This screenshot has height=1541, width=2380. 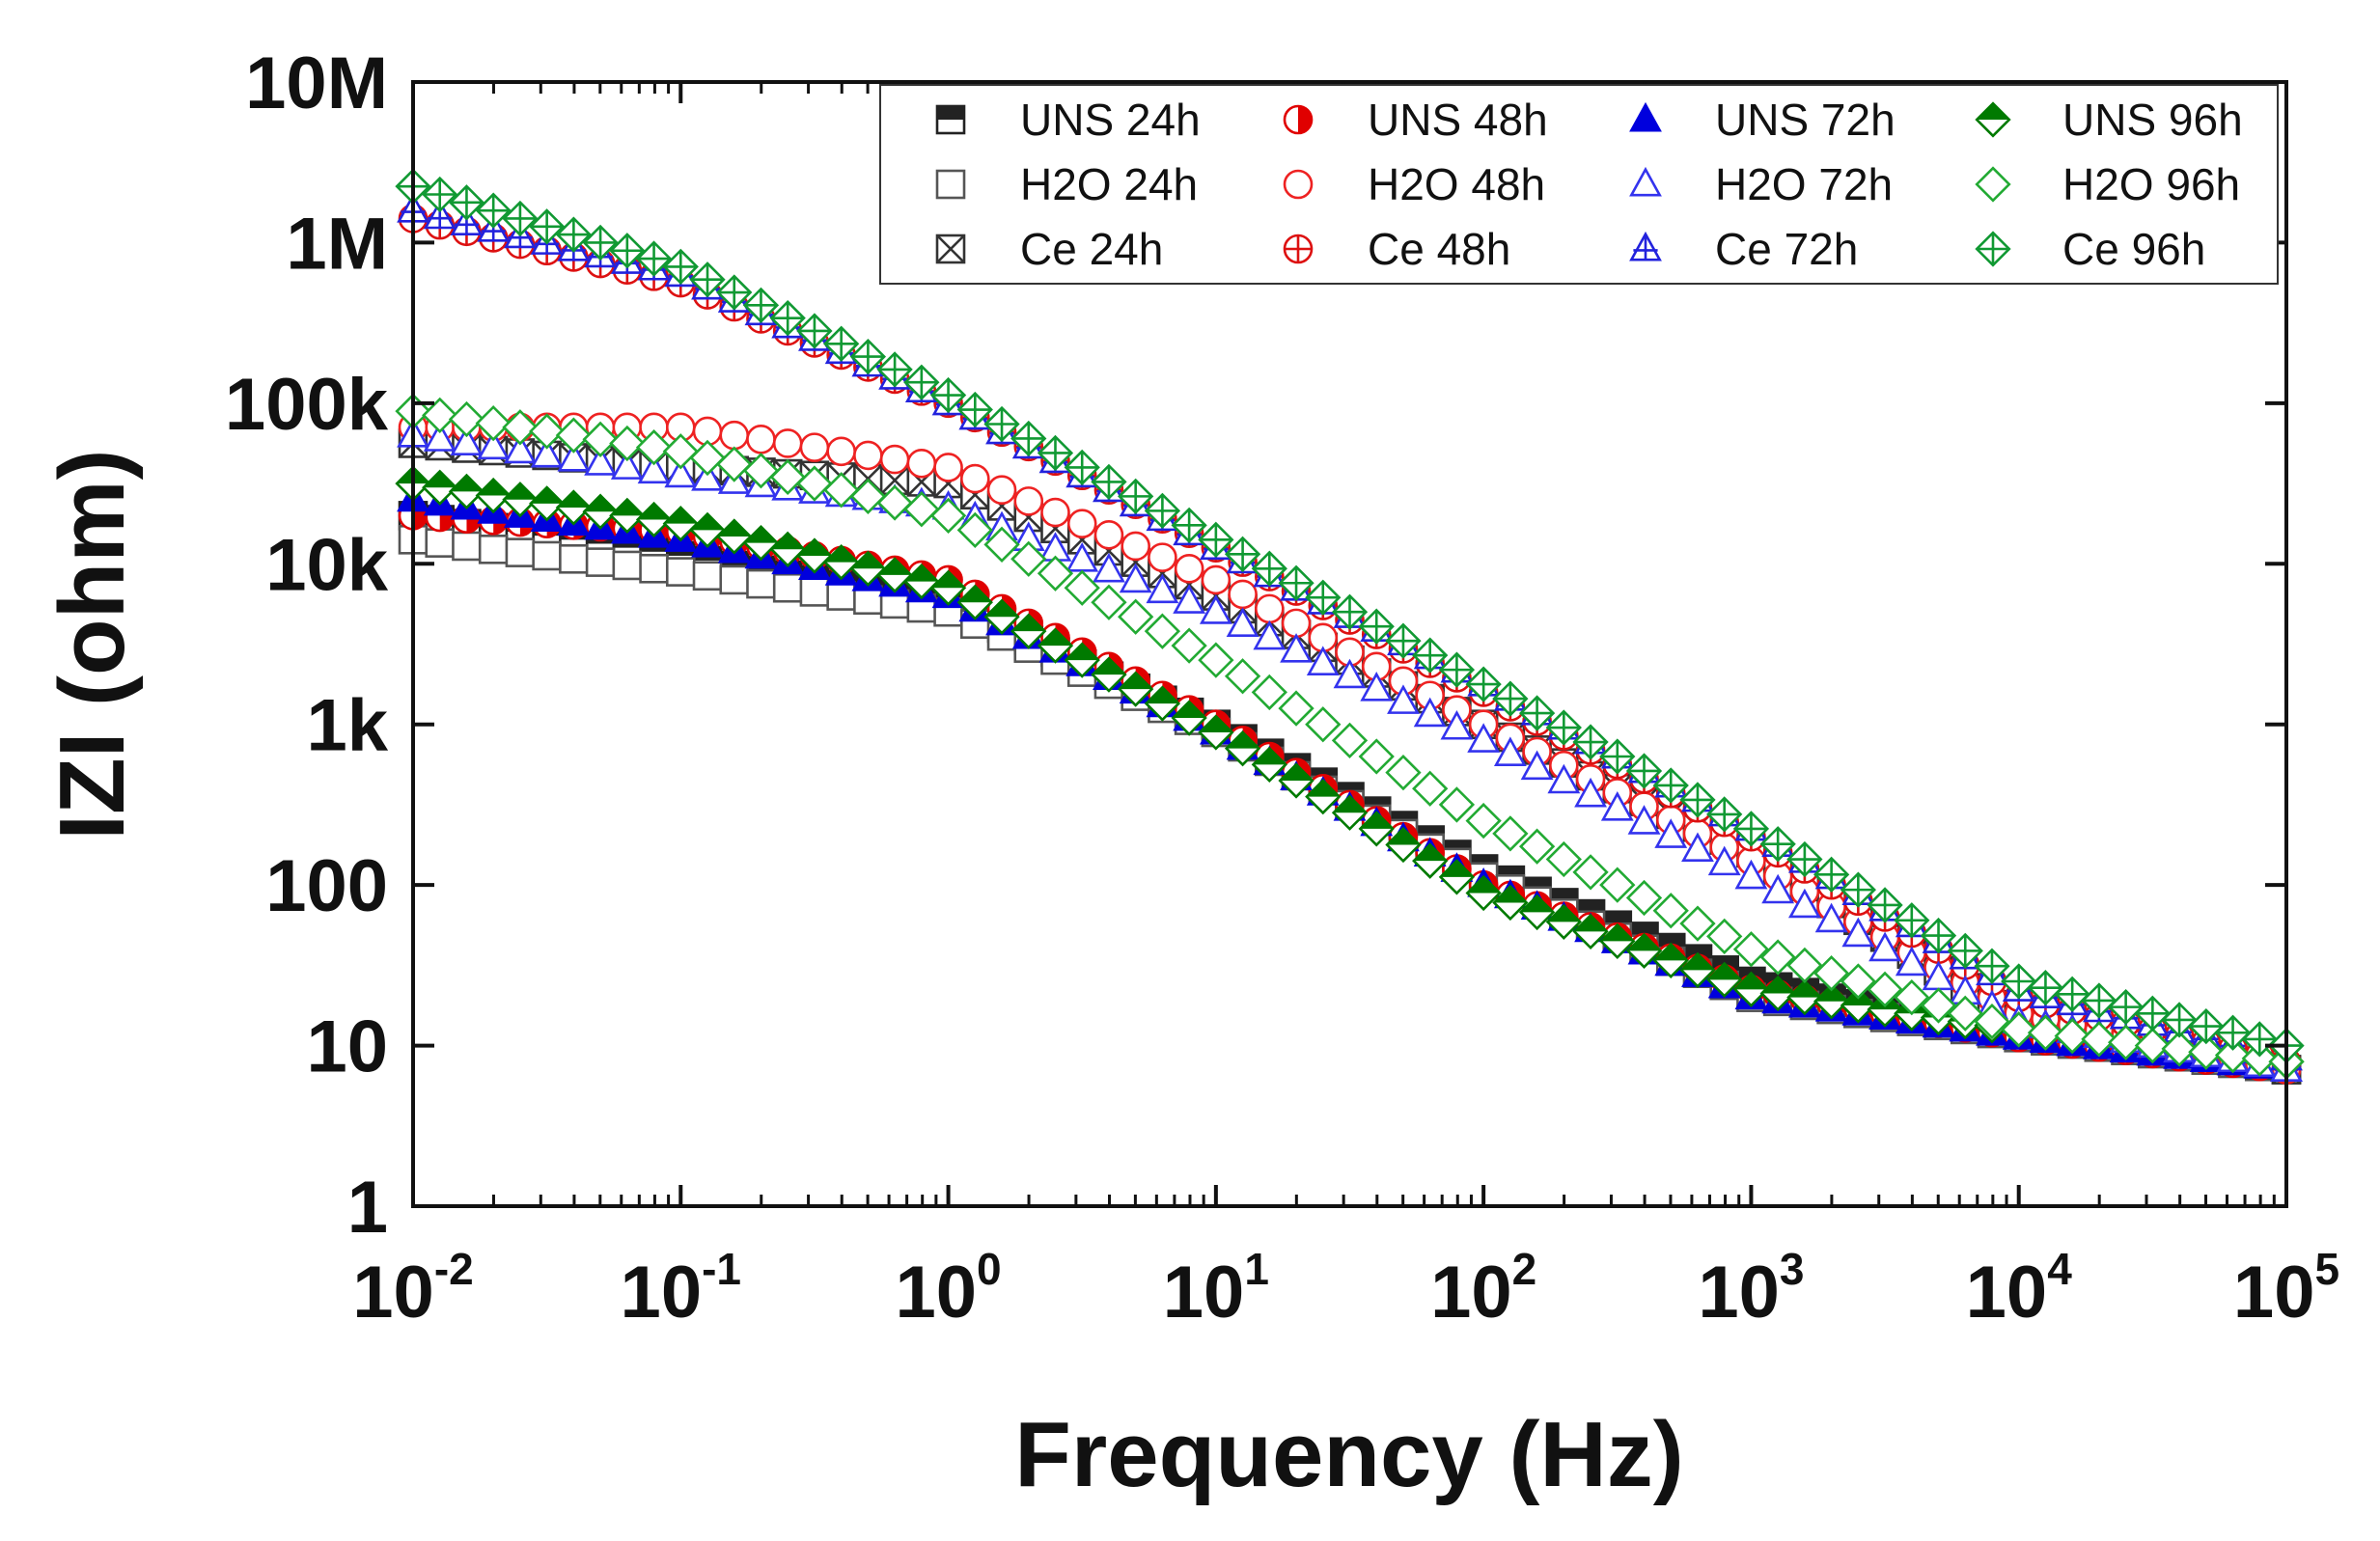 What do you see at coordinates (1804, 184) in the screenshot?
I see `legend-label: H2O 72h` at bounding box center [1804, 184].